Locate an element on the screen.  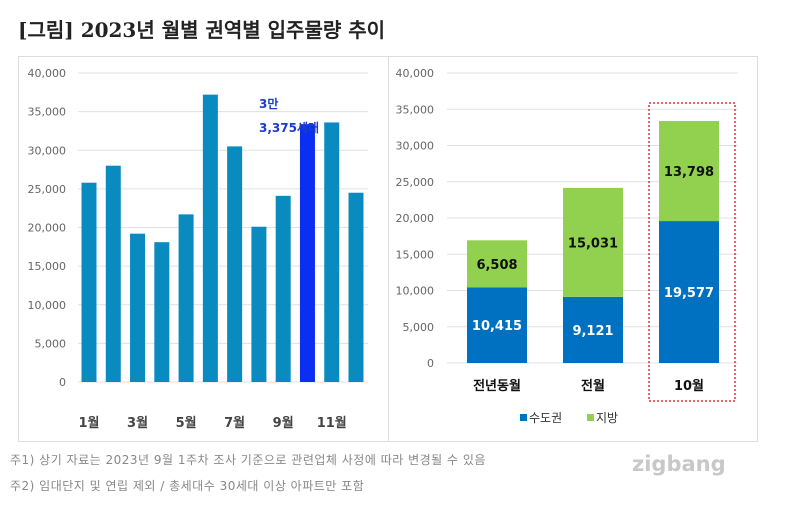
figure-title: [그림] 2023년 월별 권역별 입주물량 추이 is located at coordinates (202, 30).